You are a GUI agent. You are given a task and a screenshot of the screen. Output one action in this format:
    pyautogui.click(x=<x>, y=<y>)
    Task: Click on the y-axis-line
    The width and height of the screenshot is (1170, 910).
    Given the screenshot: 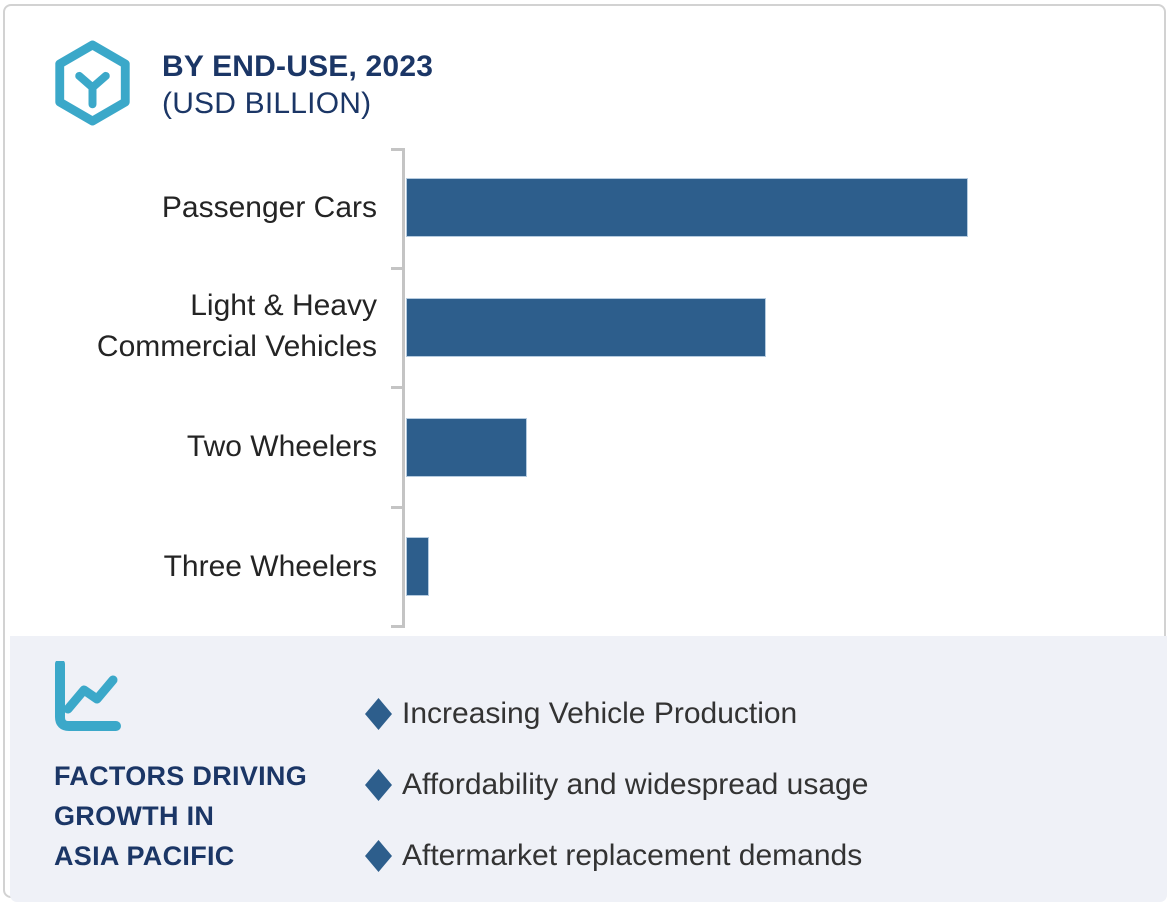 What is the action you would take?
    pyautogui.click(x=403, y=388)
    